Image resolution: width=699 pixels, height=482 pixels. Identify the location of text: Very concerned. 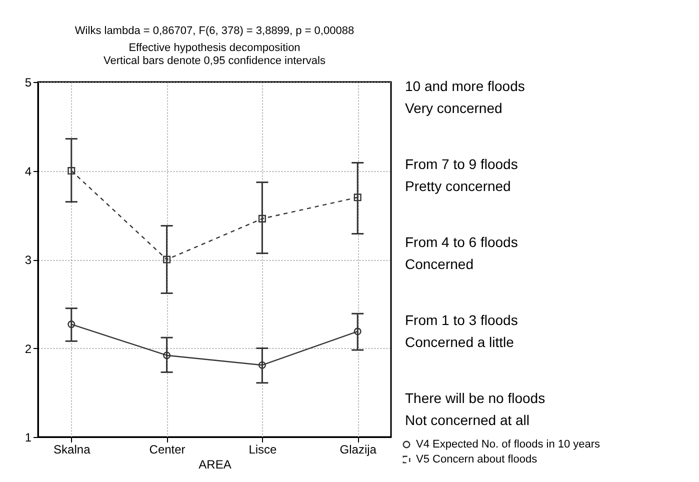
(453, 108).